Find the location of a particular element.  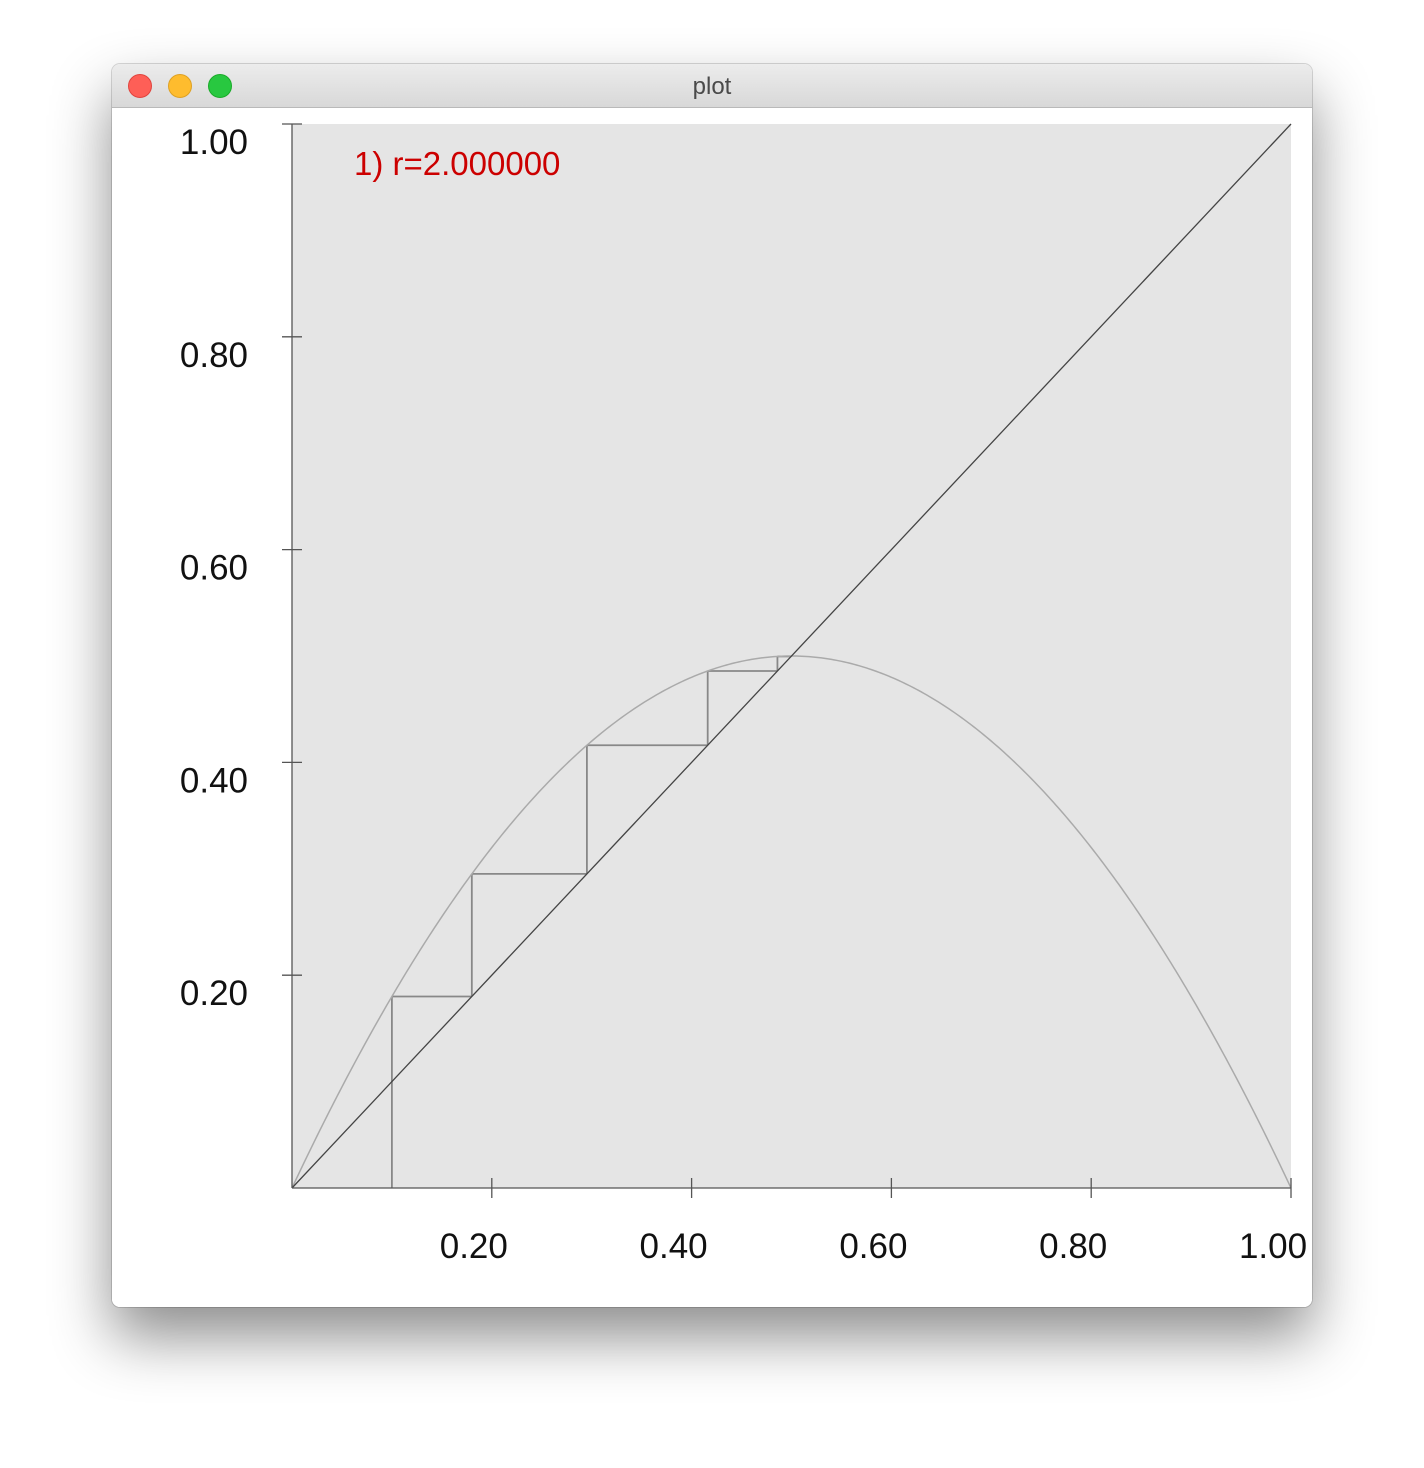

x-tick-label: 0.60 is located at coordinates (873, 1246).